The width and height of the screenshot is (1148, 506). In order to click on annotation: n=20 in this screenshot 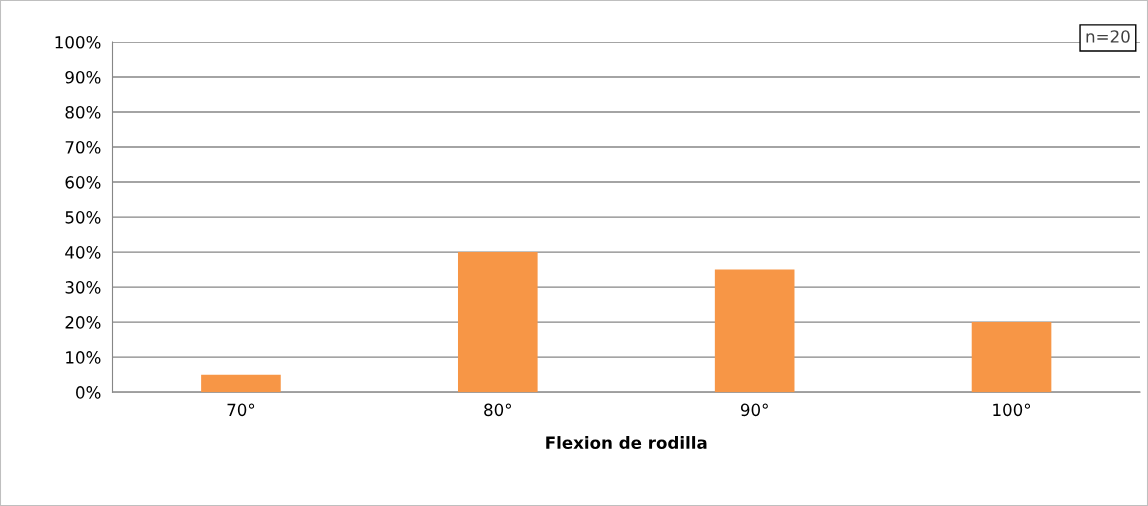, I will do `click(1108, 36)`.